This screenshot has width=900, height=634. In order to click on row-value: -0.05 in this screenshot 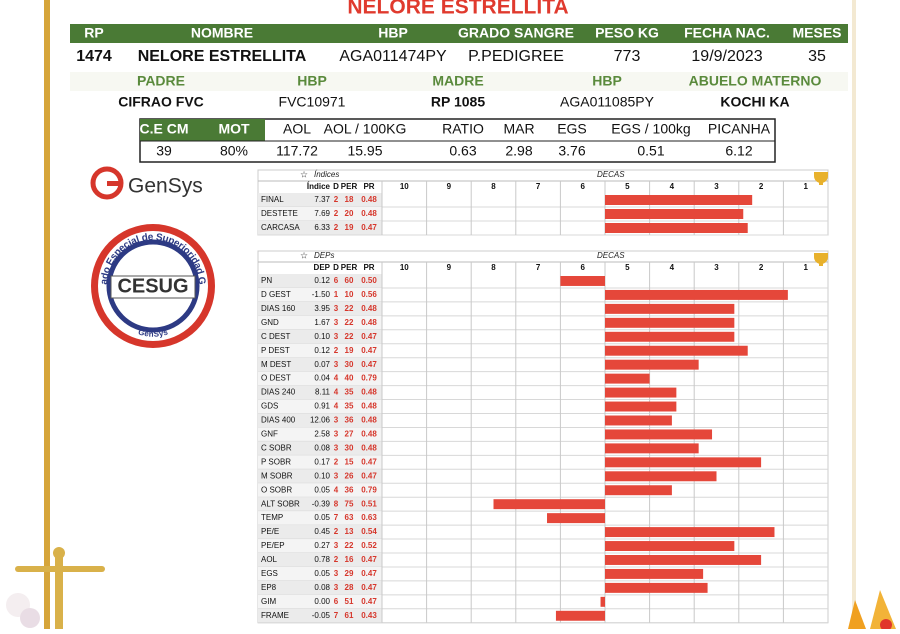, I will do `click(321, 615)`.